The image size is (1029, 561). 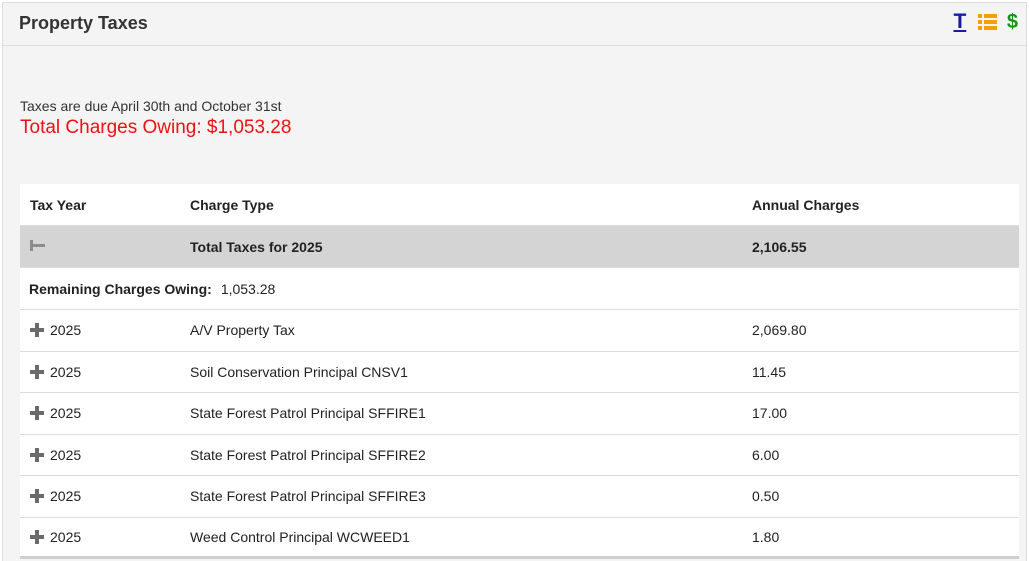 What do you see at coordinates (770, 413) in the screenshot?
I see `annual-charge-amount: 17.00` at bounding box center [770, 413].